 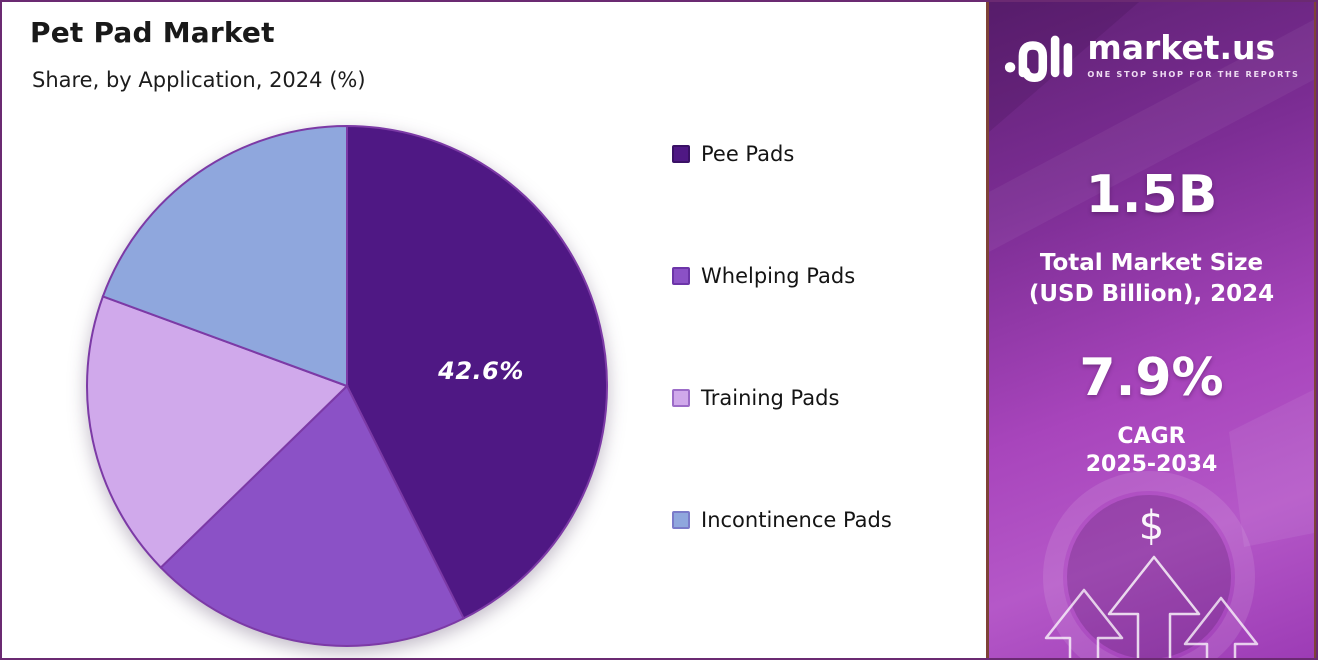 I want to click on brand-tagline: ONE STOP SHOP FOR THE REPORTS, so click(x=1193, y=74).